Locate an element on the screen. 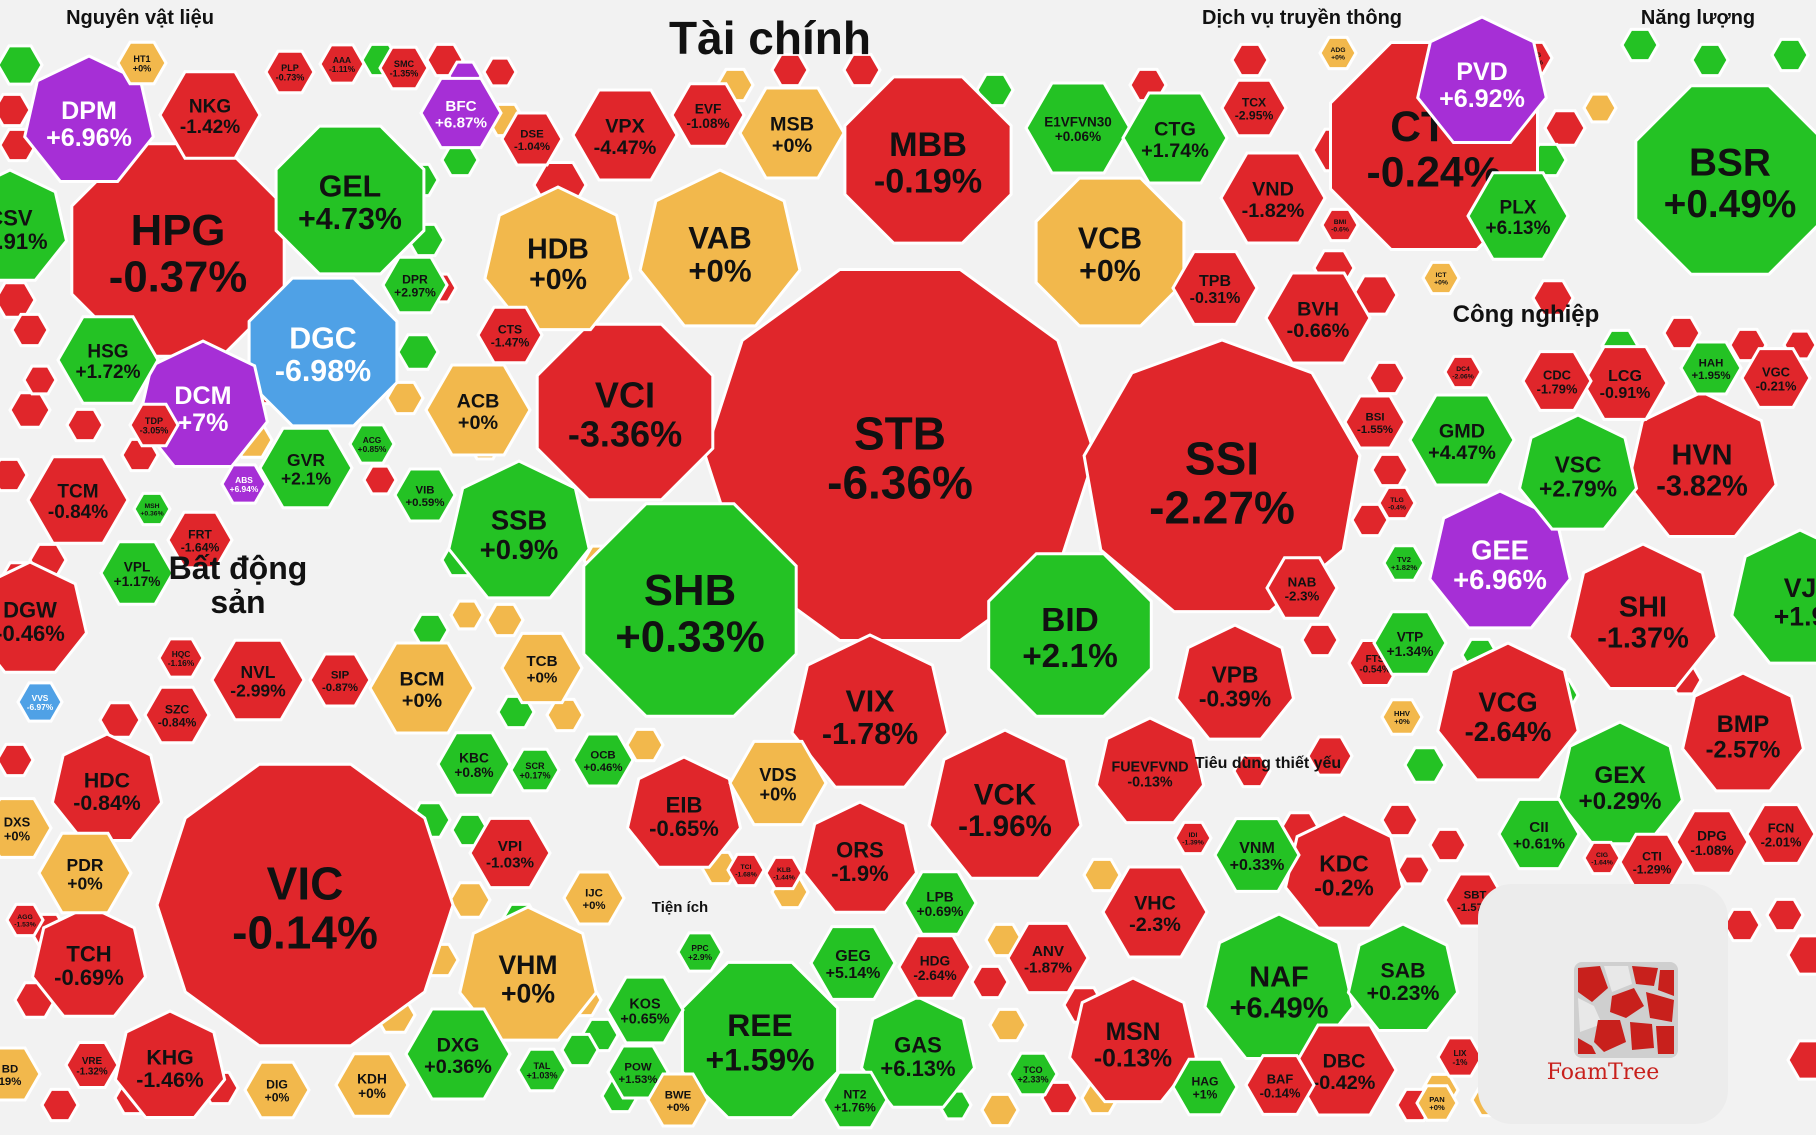  stock-cell-vsc is located at coordinates (1578, 472).